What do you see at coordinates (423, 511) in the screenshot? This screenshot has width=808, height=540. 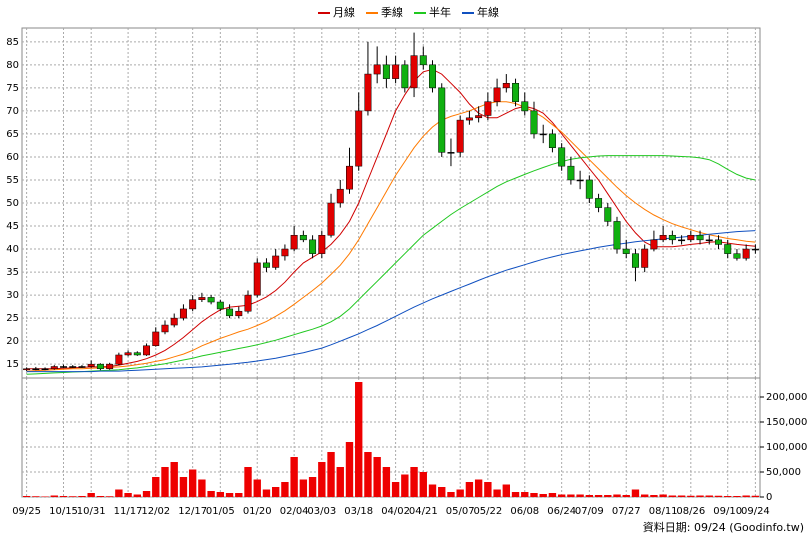 I see `x-tick-label: 04/21` at bounding box center [423, 511].